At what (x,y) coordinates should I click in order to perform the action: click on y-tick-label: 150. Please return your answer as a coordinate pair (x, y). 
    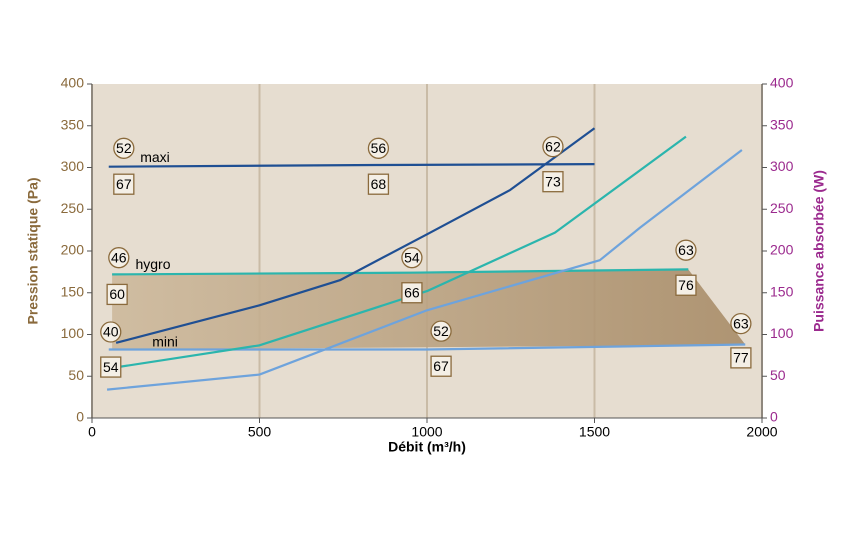
    Looking at the image, I should click on (73, 291).